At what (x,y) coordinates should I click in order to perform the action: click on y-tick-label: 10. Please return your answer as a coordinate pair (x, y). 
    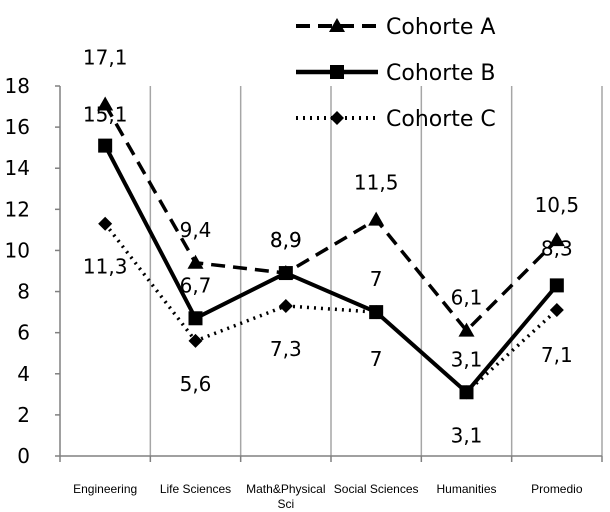
    Looking at the image, I should click on (17, 250).